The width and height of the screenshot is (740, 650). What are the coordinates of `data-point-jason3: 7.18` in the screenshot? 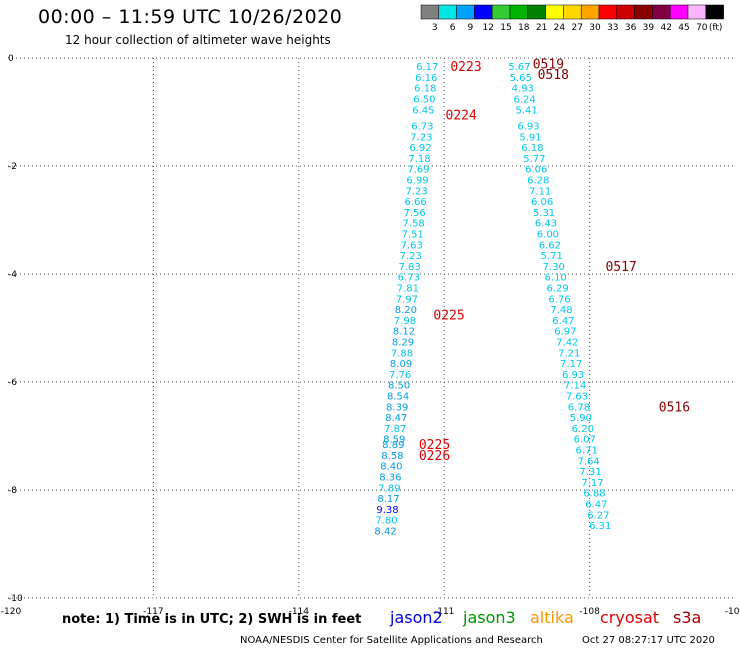 It's located at (419, 159).